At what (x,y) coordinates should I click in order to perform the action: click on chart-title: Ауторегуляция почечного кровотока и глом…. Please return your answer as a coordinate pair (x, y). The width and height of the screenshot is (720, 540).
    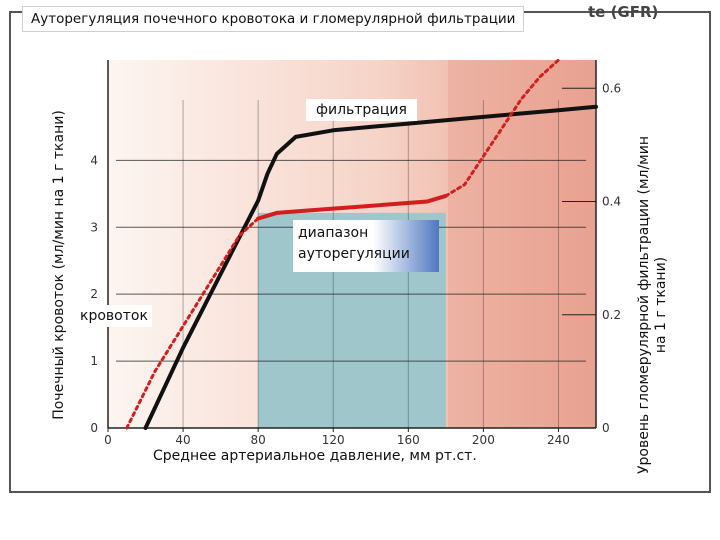
    Looking at the image, I should click on (273, 19).